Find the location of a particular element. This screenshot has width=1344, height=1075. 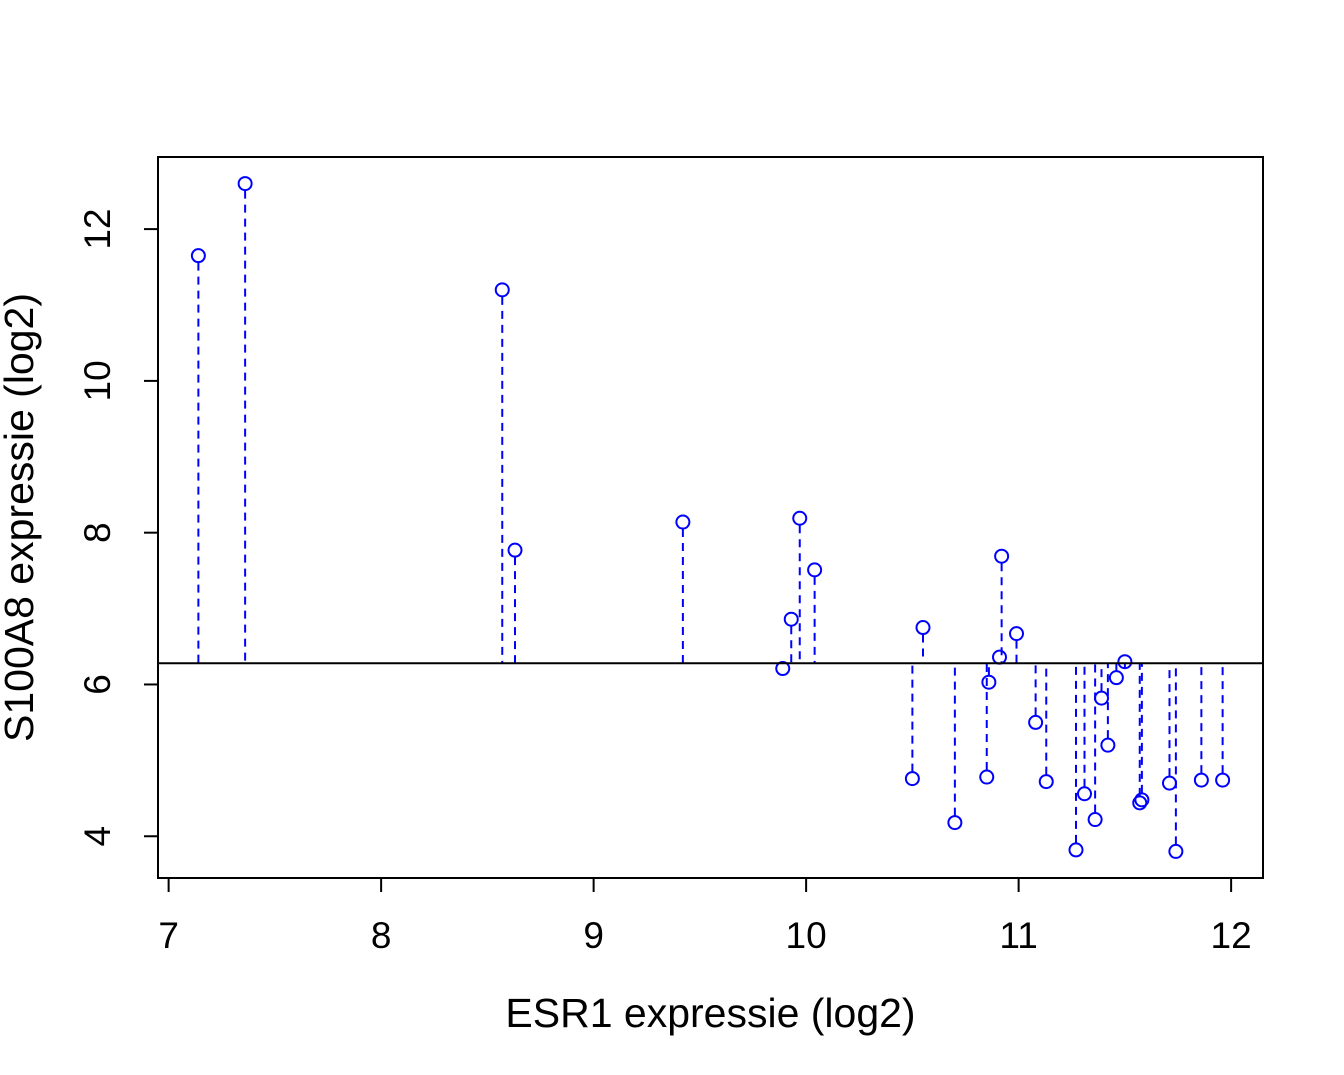

x-axis-title: ESR1 expressie (log2) is located at coordinates (710, 1013).